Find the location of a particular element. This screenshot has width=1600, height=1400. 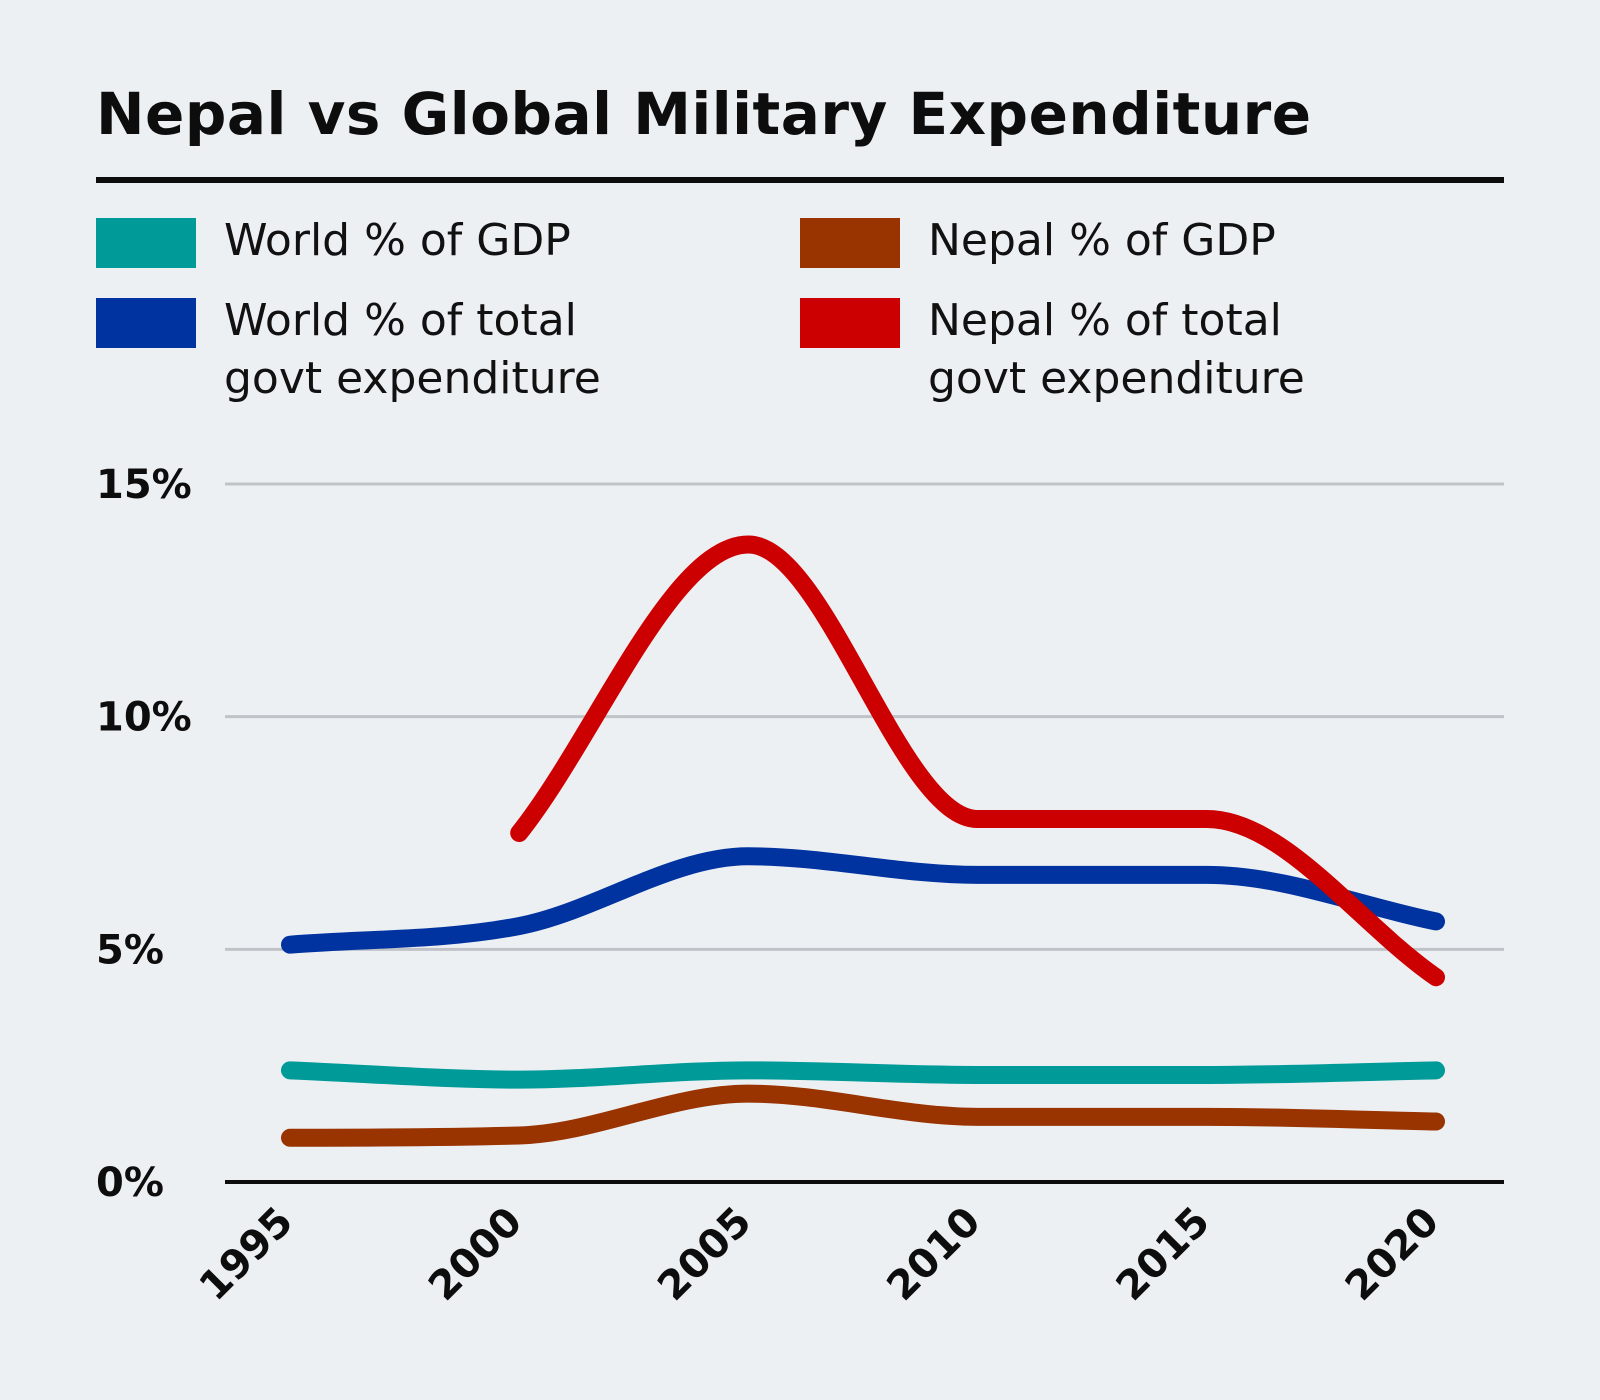

legend-swatch-world-gdp is located at coordinates (146, 243).